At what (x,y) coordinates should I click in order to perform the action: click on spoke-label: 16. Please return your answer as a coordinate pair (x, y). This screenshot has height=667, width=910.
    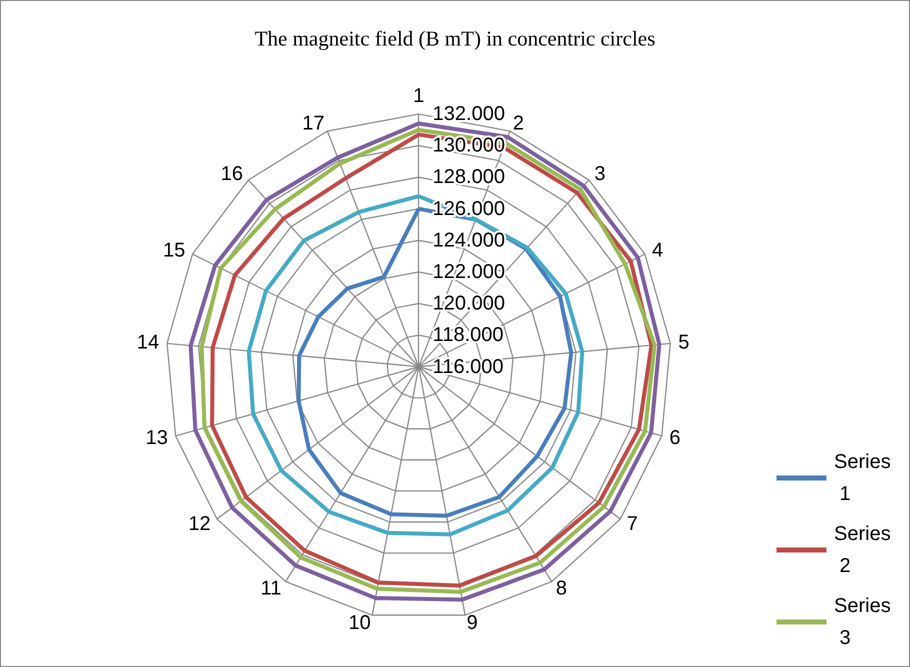
    Looking at the image, I should click on (232, 174).